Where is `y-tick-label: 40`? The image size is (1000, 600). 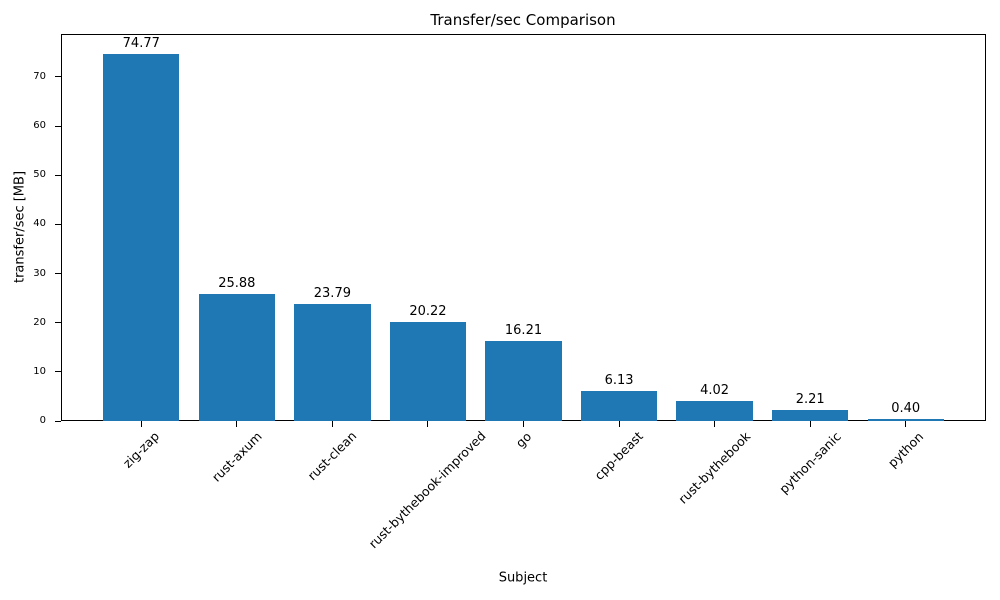 y-tick-label: 40 is located at coordinates (39, 224).